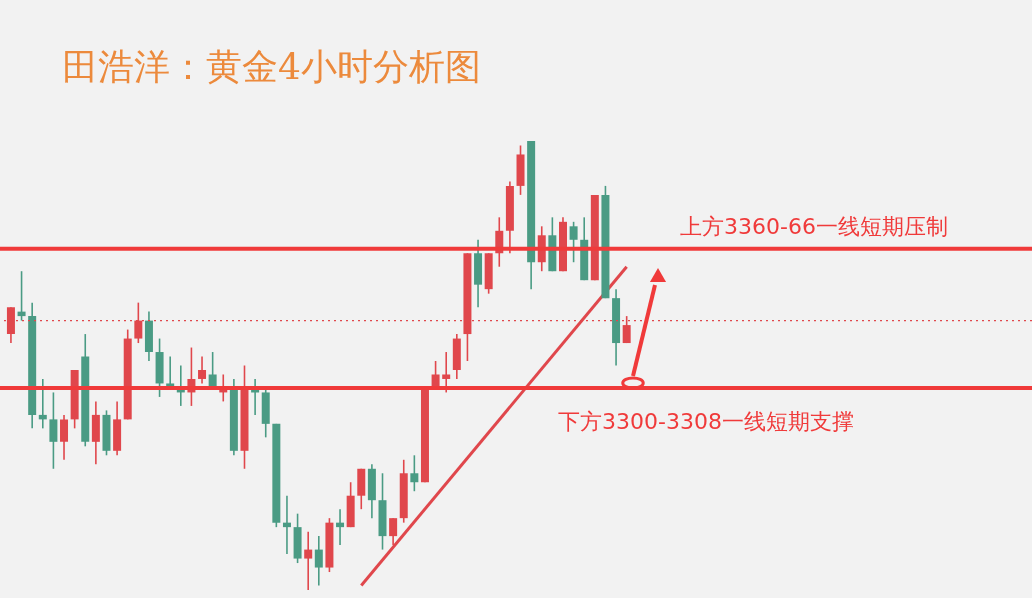 The width and height of the screenshot is (1032, 598). I want to click on chart-title: 田浩洋：黄金4小时分析图, so click(271, 66).